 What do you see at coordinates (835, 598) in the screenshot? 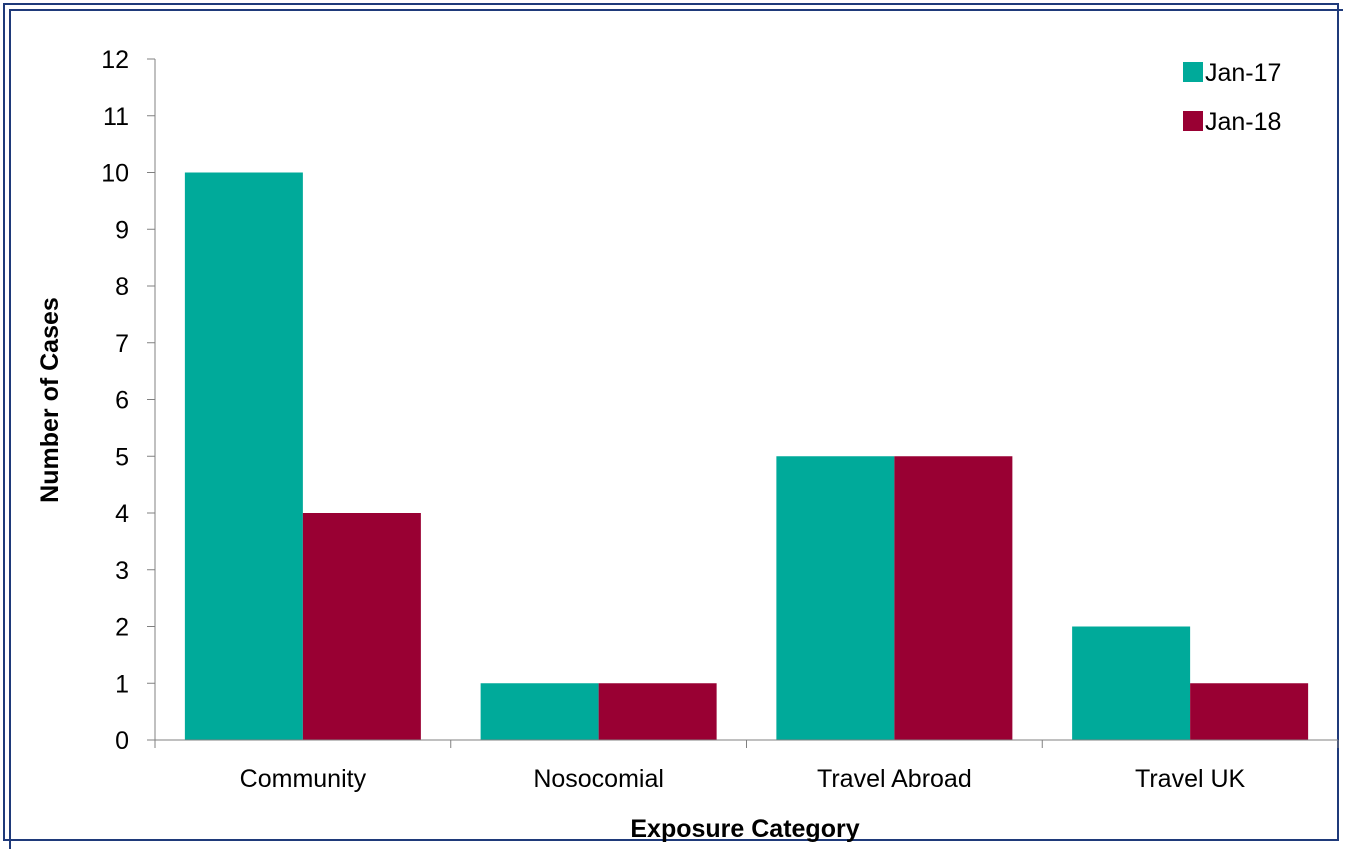
I see `bar-jan-17-travel-abroad` at bounding box center [835, 598].